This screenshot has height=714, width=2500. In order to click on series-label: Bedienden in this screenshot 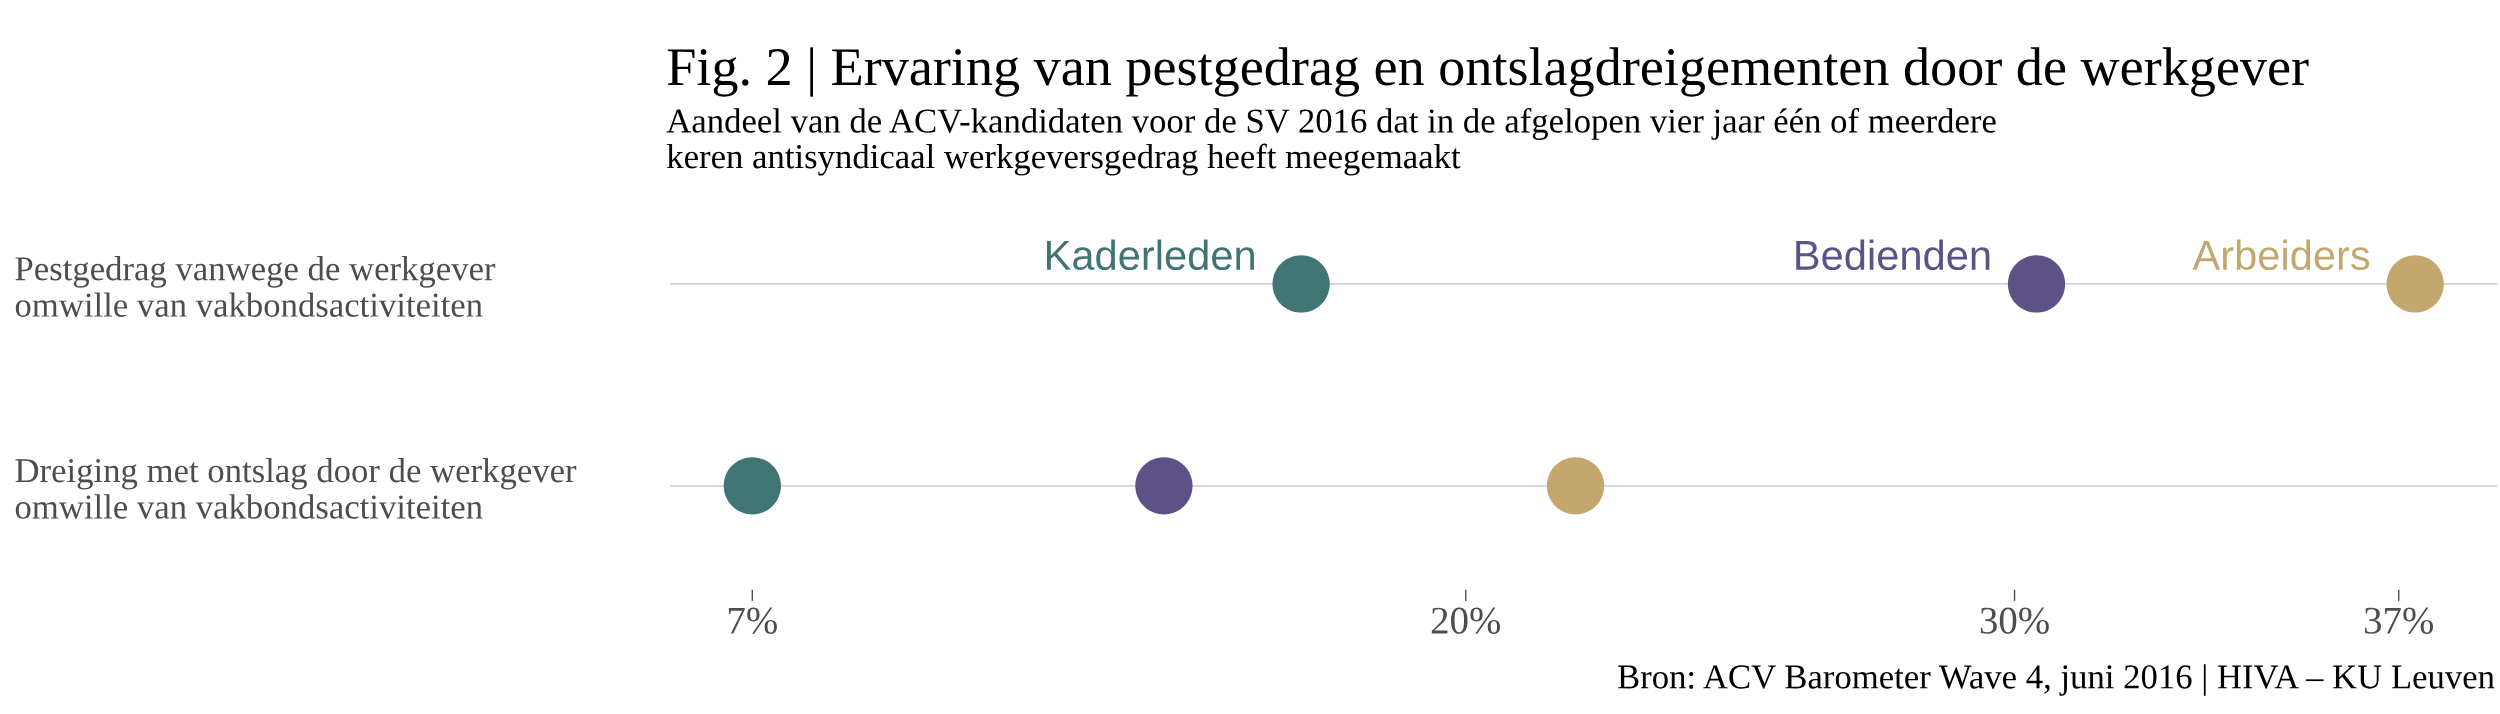, I will do `click(1893, 255)`.